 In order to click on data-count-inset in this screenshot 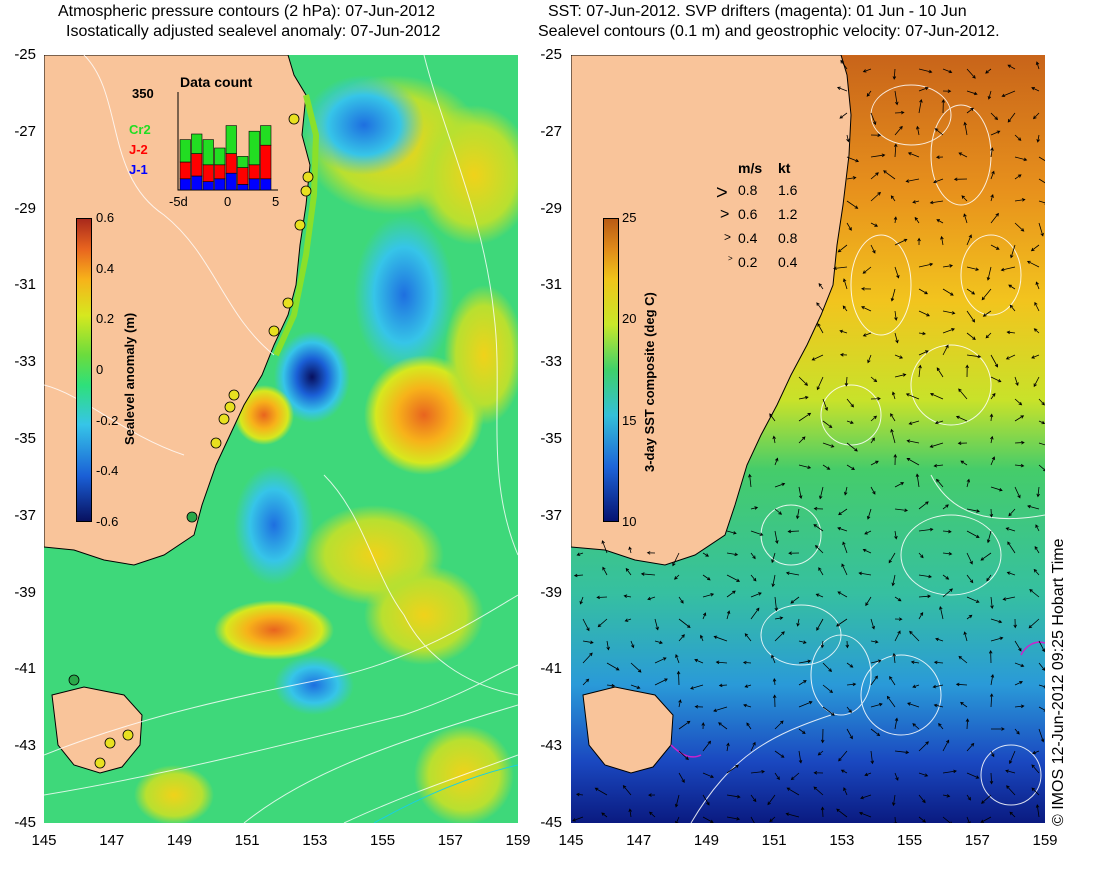, I will do `click(227, 141)`.